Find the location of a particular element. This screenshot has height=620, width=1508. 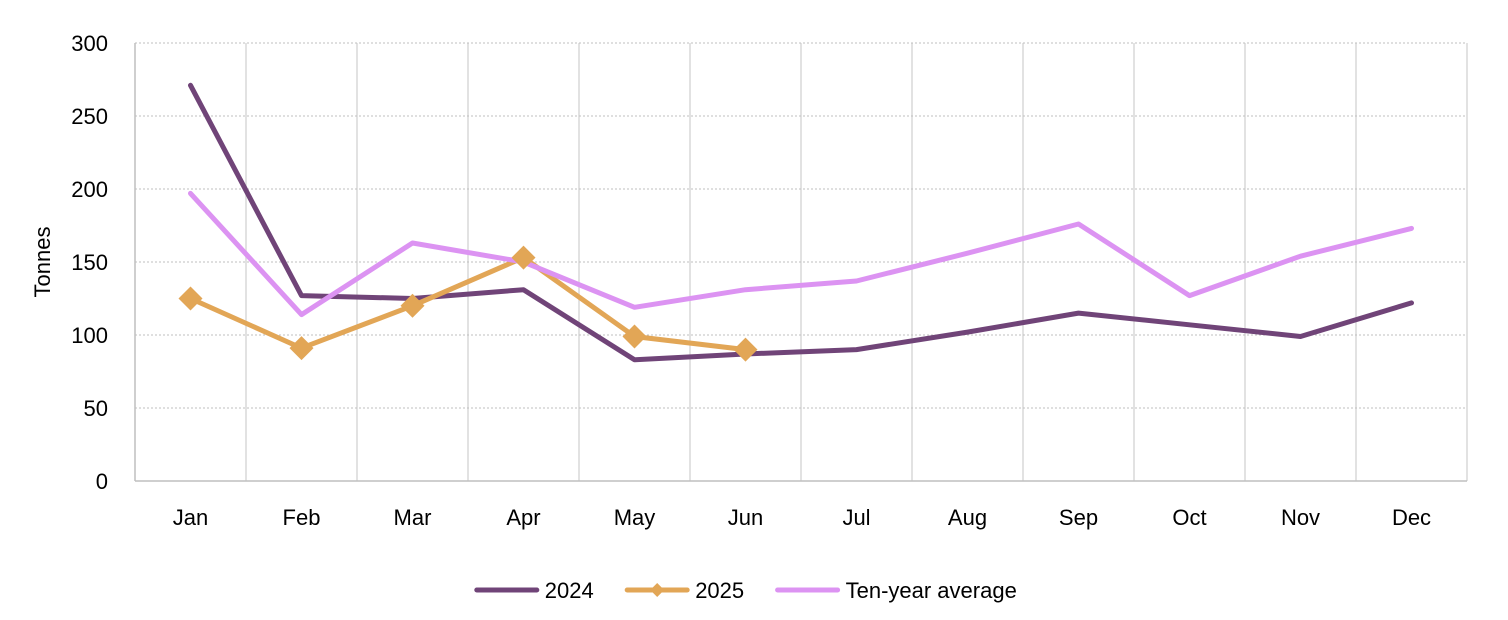

y-tick-label: 300 is located at coordinates (89, 43).